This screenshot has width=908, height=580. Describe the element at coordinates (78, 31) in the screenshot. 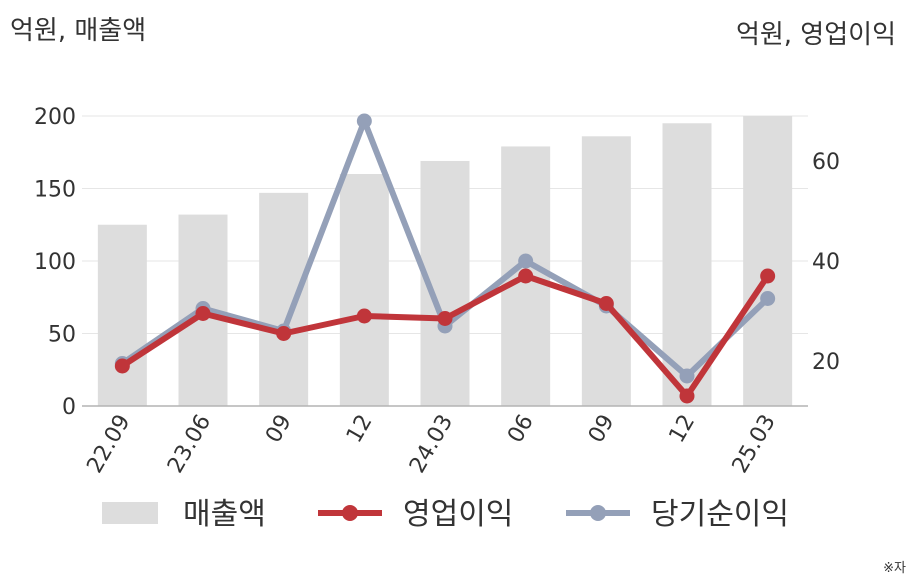

I see `left-axis-unit: 억원, 매출액` at that location.